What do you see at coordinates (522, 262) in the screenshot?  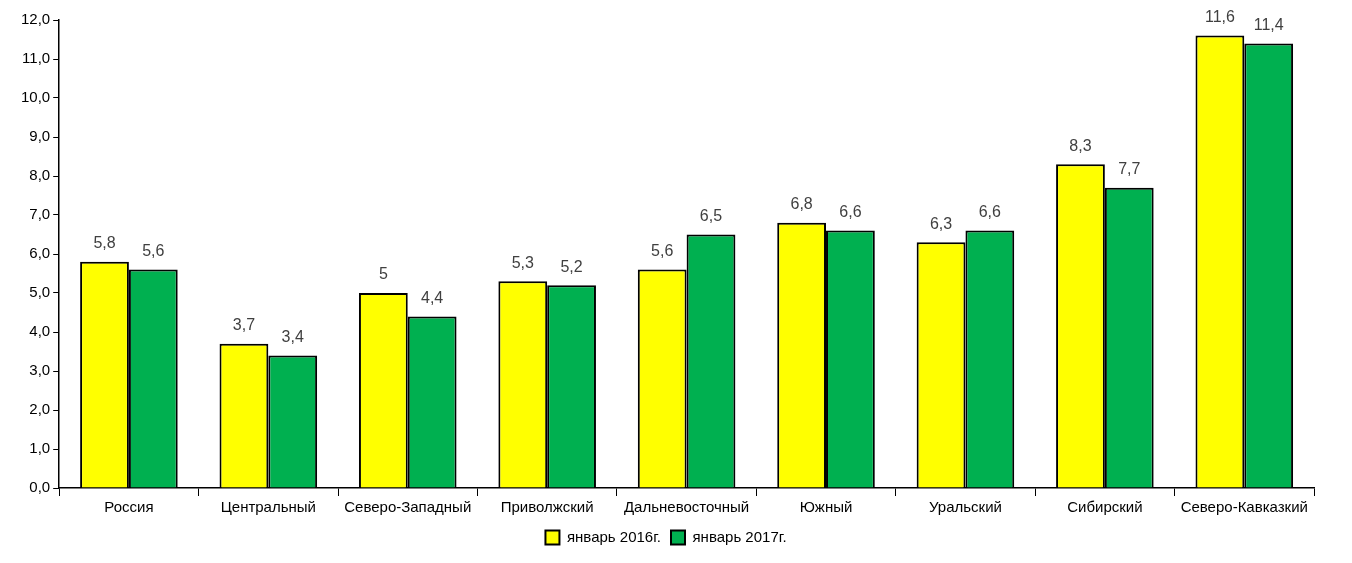 I see `data-label: 5,3` at bounding box center [522, 262].